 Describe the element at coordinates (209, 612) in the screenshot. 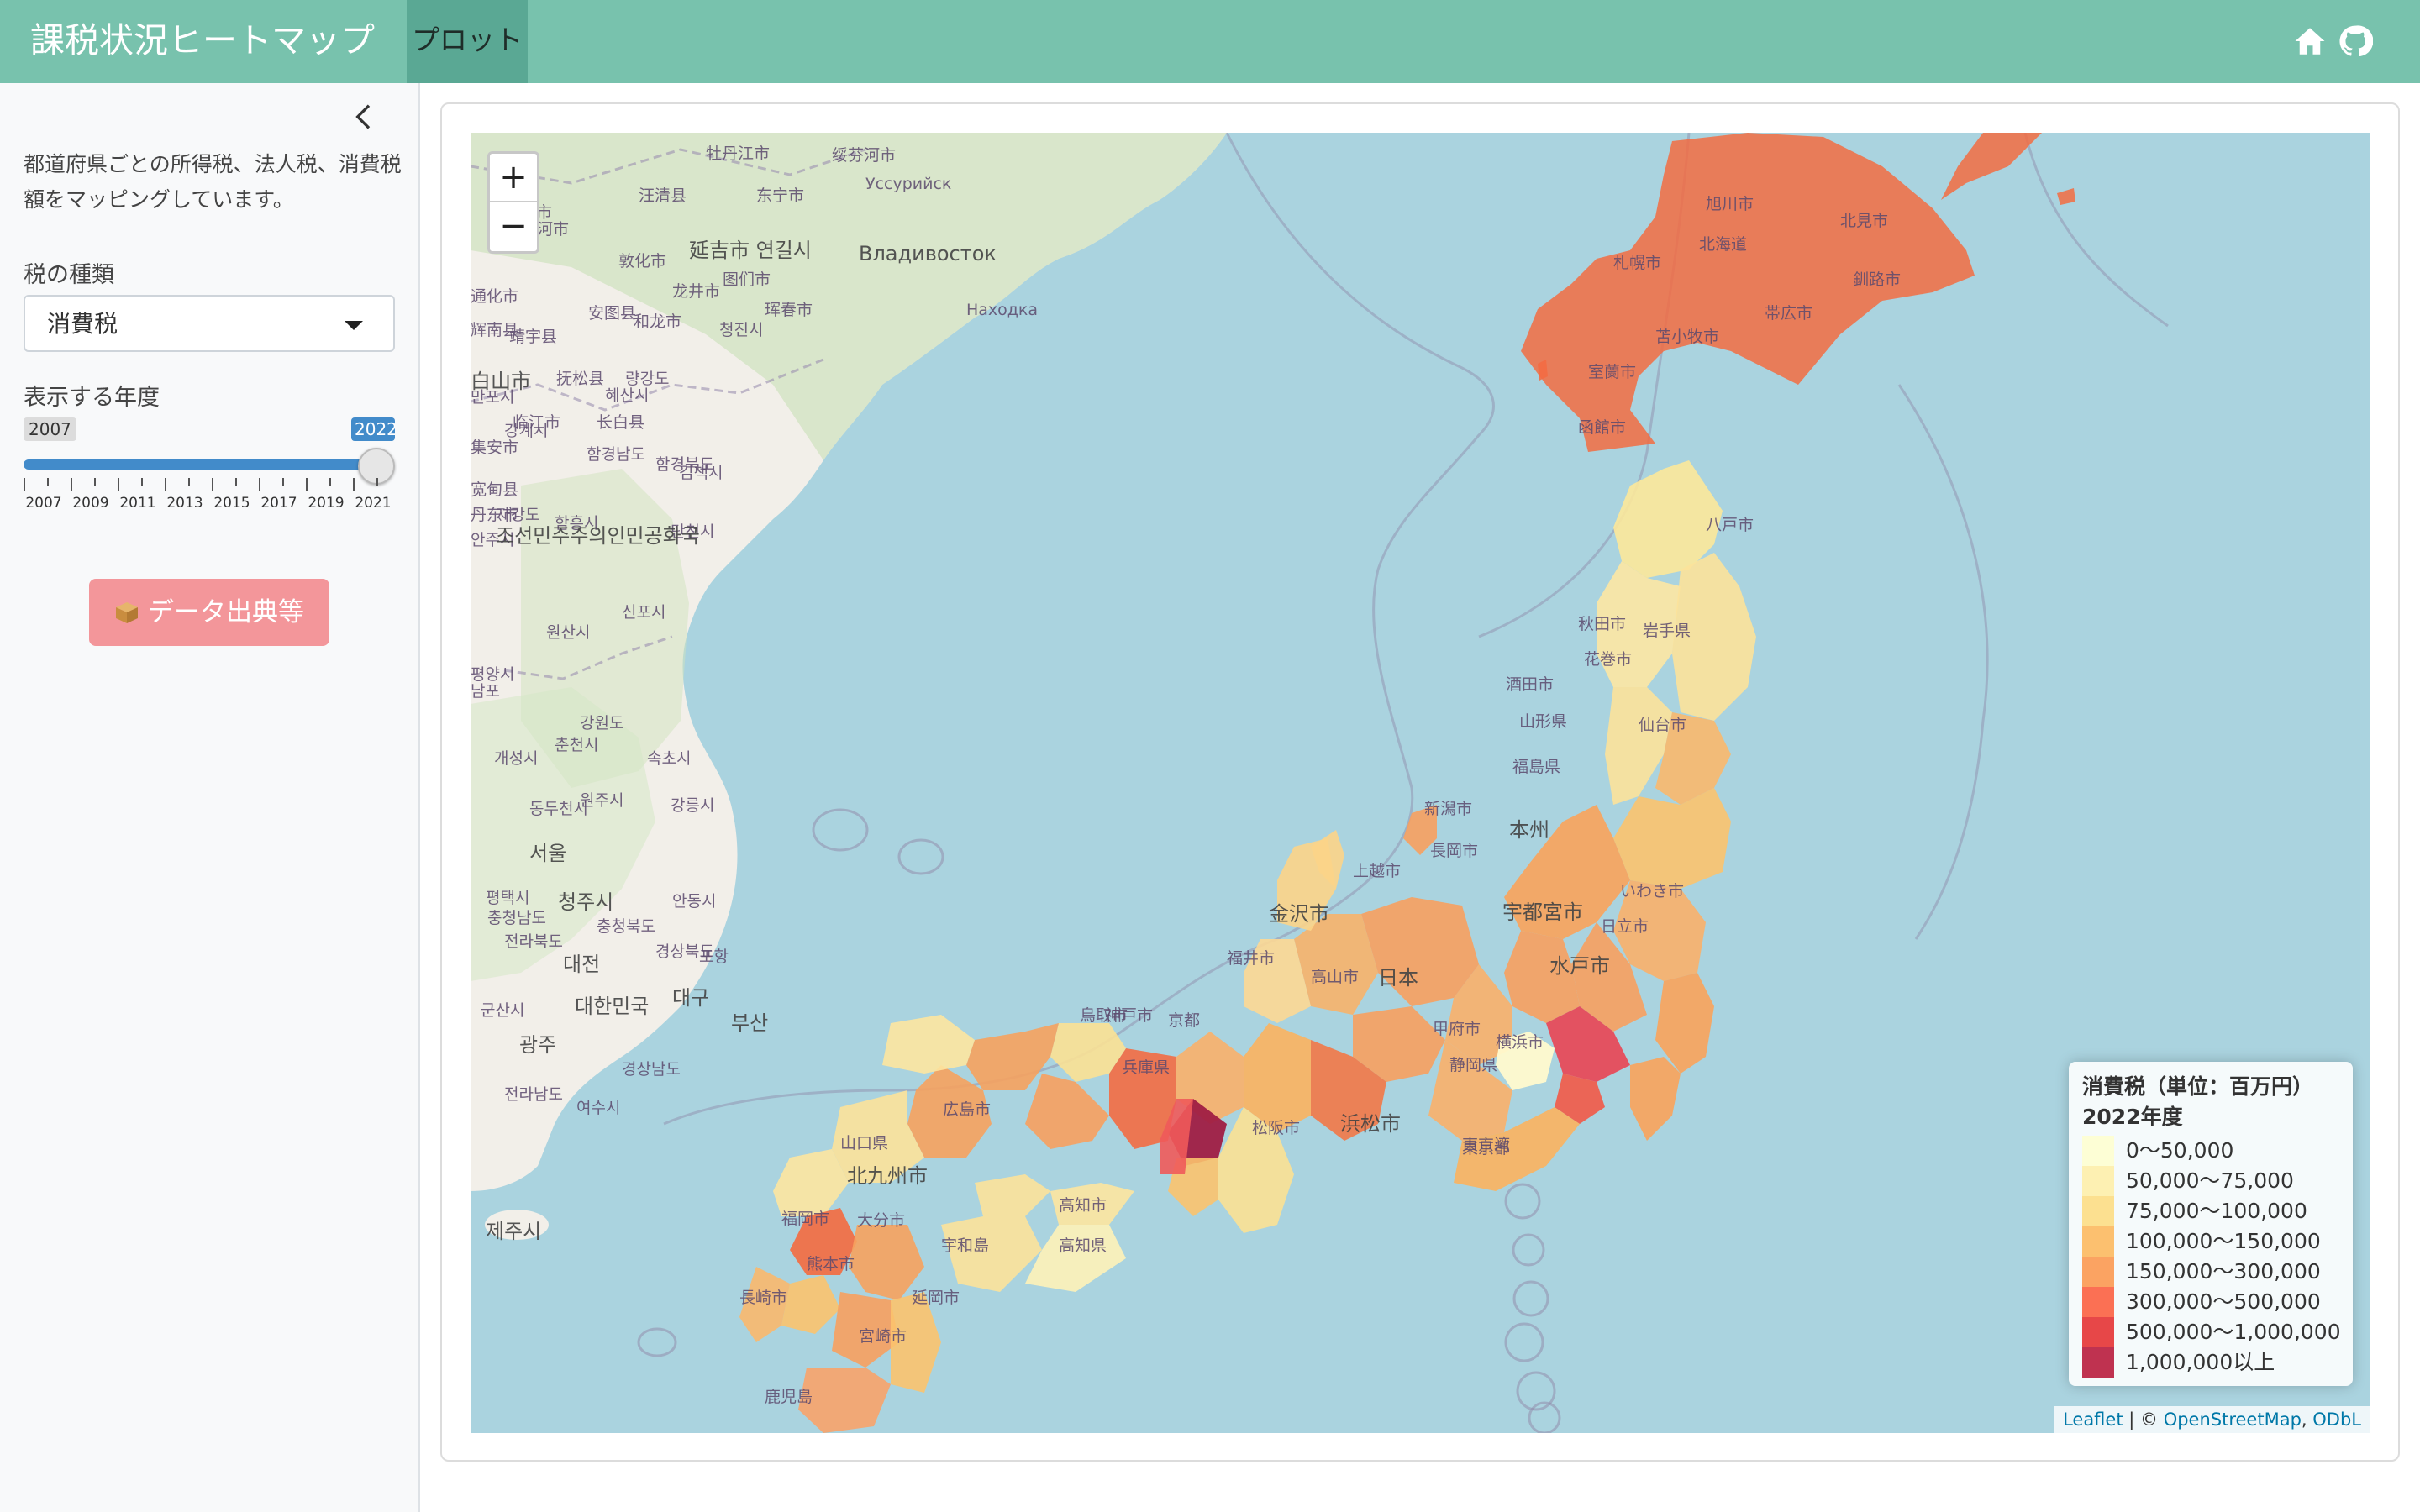

I see `data-source-button: データ出典等` at that location.